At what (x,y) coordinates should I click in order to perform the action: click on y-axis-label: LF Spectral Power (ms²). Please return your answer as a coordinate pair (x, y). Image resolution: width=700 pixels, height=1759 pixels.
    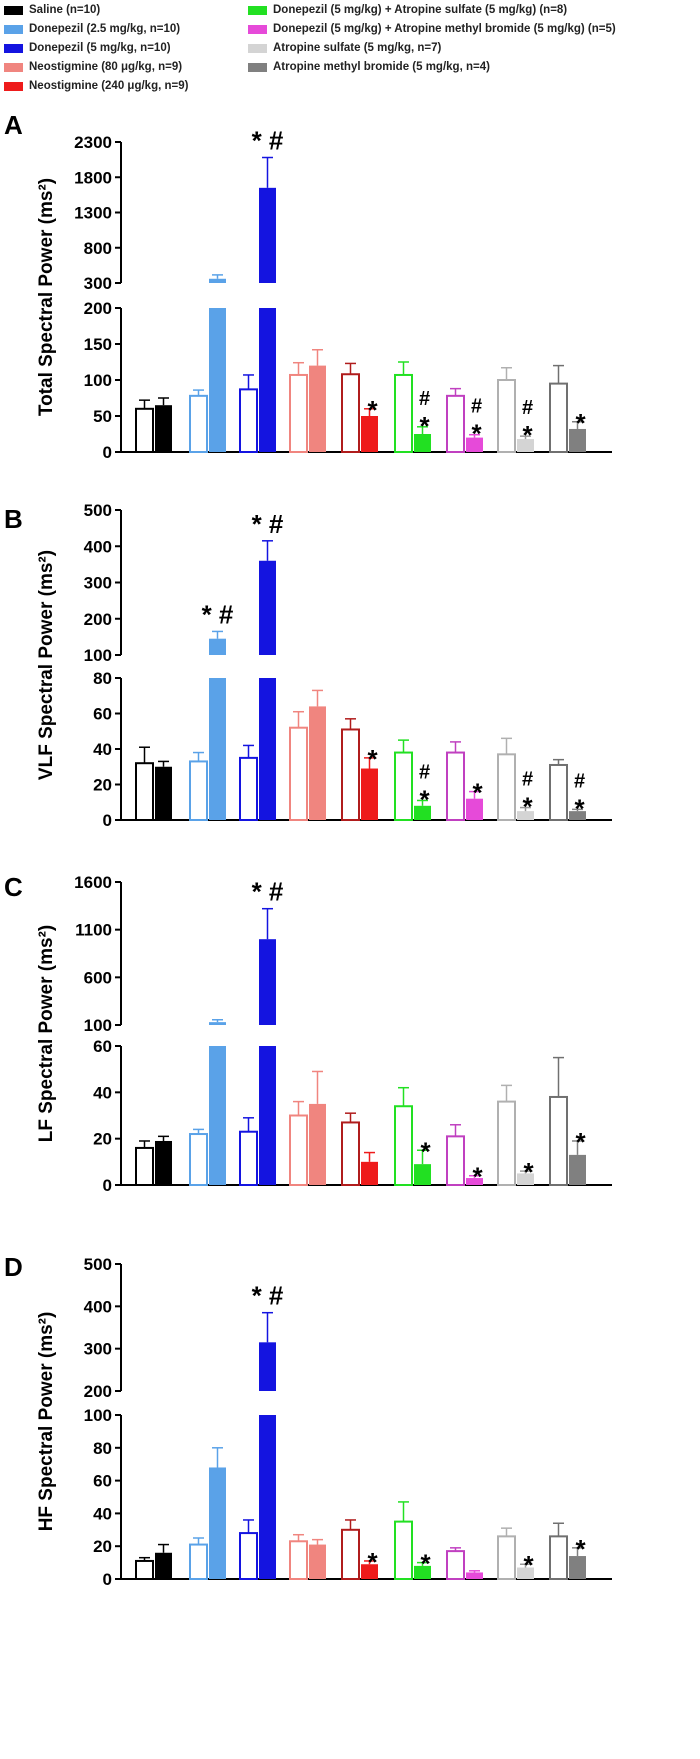
    Looking at the image, I should click on (46, 1034).